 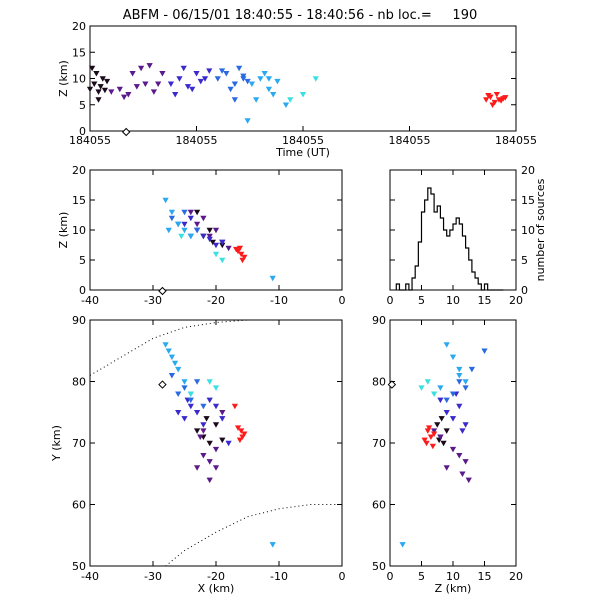 What do you see at coordinates (216, 576) in the screenshot?
I see `x-tick-label: -20` at bounding box center [216, 576].